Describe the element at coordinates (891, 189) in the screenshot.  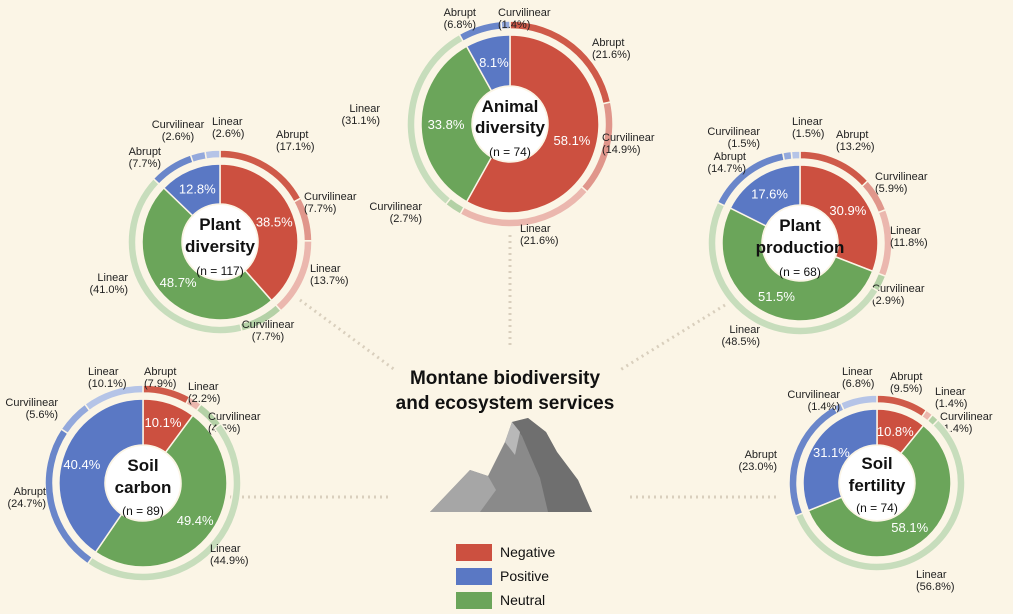
I see `outer-label-pct-negative-curvilinear: (5.9%)` at that location.